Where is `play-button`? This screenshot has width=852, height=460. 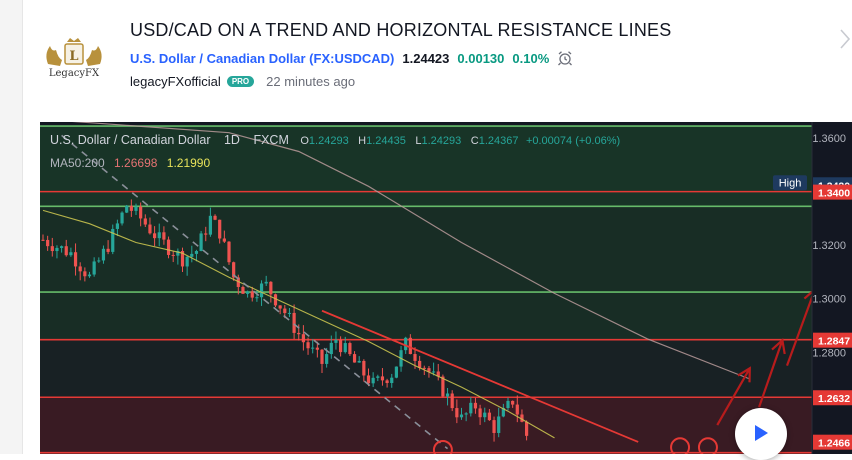
play-button is located at coordinates (761, 434).